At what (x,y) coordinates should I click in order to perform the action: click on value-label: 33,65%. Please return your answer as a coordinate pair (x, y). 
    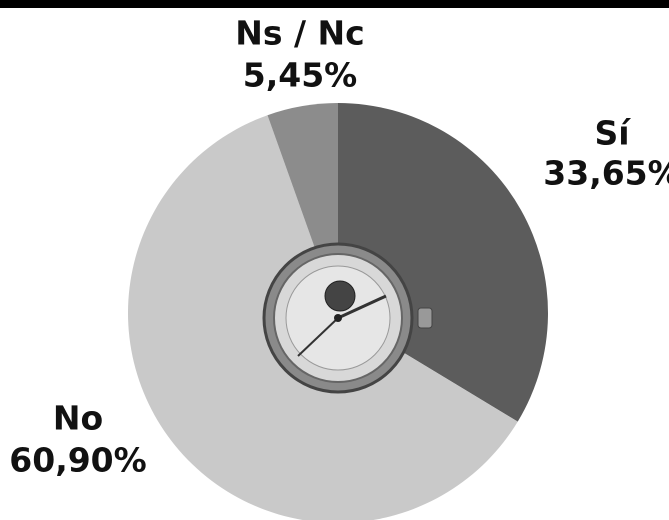
    Looking at the image, I should click on (606, 173).